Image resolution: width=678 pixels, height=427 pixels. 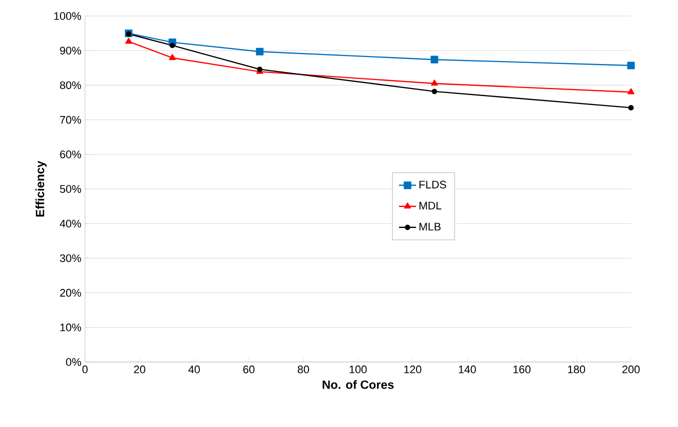 I want to click on x-tick-label: 100, so click(x=358, y=370).